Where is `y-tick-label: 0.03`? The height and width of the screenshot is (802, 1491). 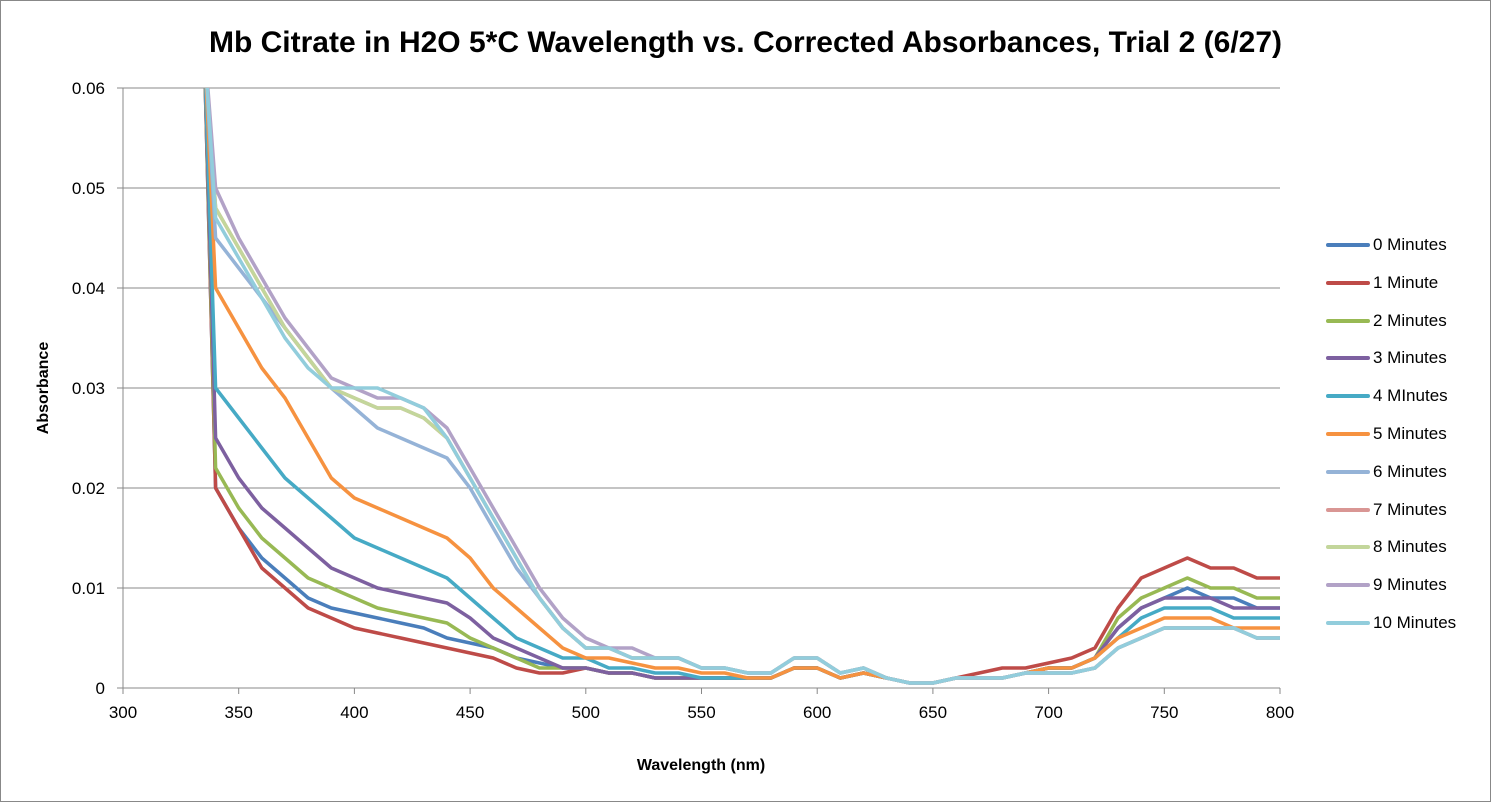
y-tick-label: 0.03 is located at coordinates (88, 388).